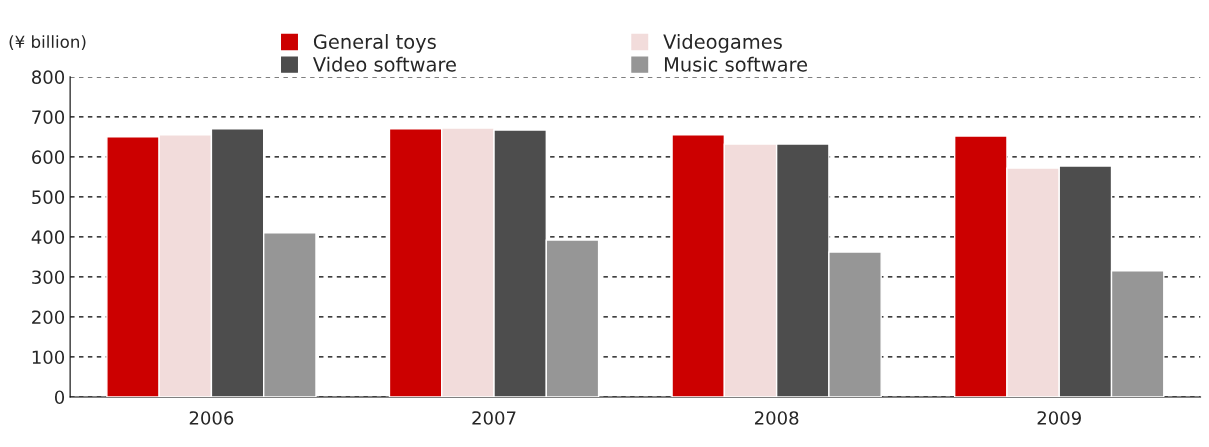  What do you see at coordinates (48, 357) in the screenshot?
I see `y-tick-label: 100` at bounding box center [48, 357].